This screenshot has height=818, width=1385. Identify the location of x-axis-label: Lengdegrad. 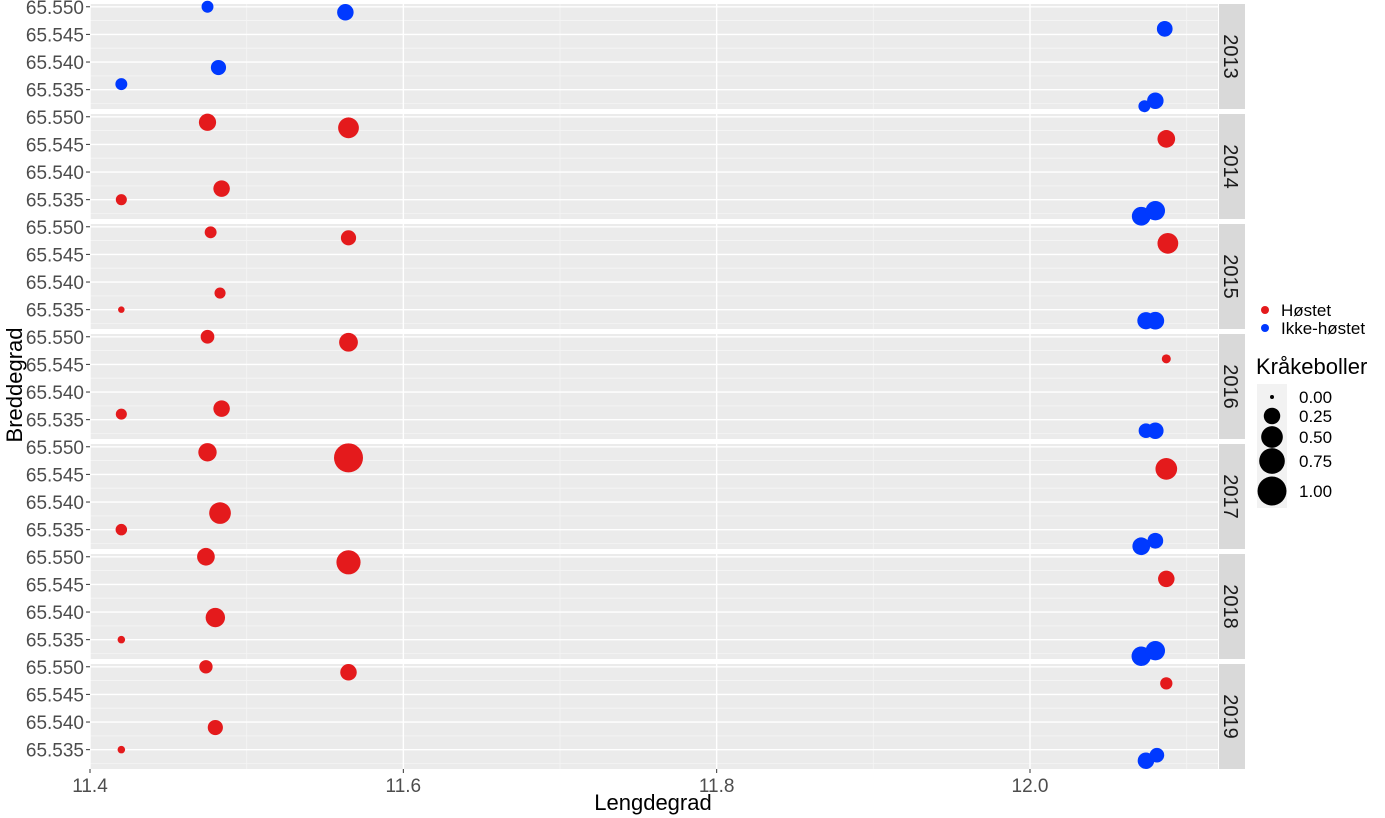
(652, 802).